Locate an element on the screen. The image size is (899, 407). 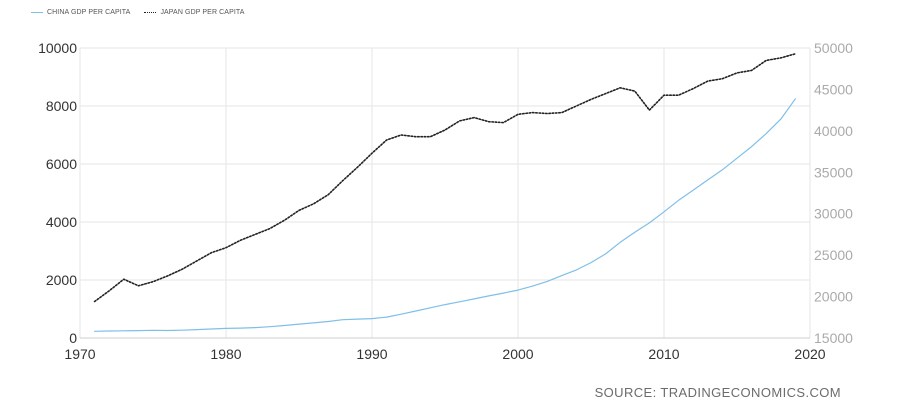
legend-label-japan: JAPAN GDP PER CAPITA is located at coordinates (202, 12).